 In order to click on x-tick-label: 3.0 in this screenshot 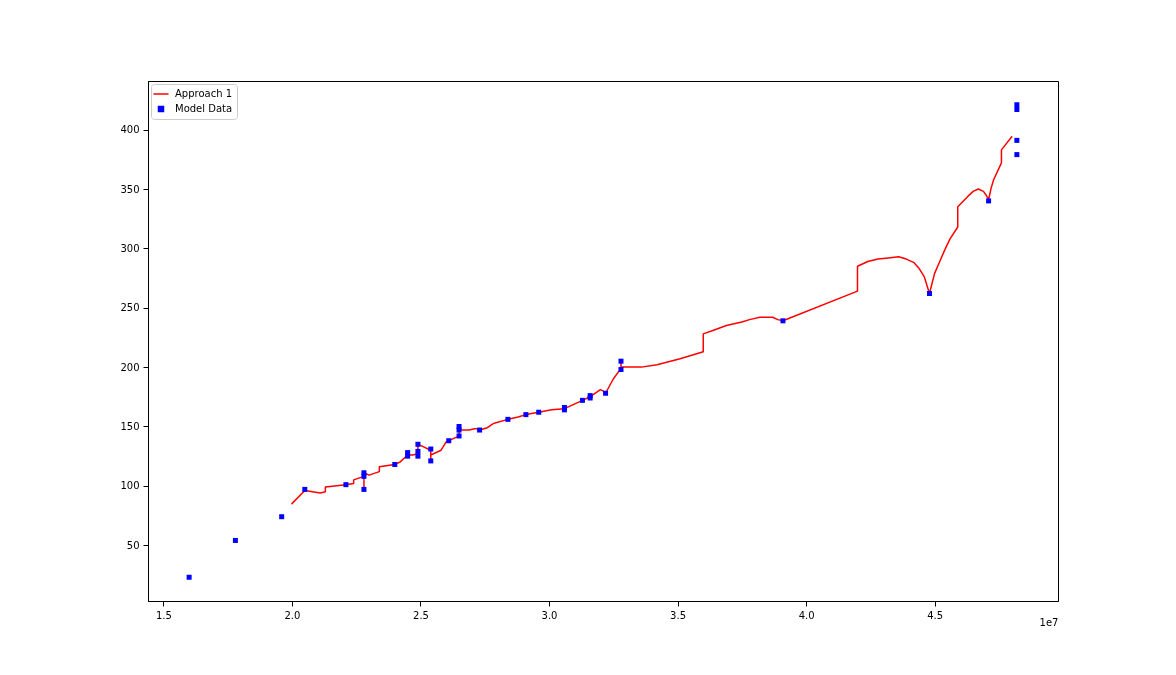, I will do `click(549, 615)`.